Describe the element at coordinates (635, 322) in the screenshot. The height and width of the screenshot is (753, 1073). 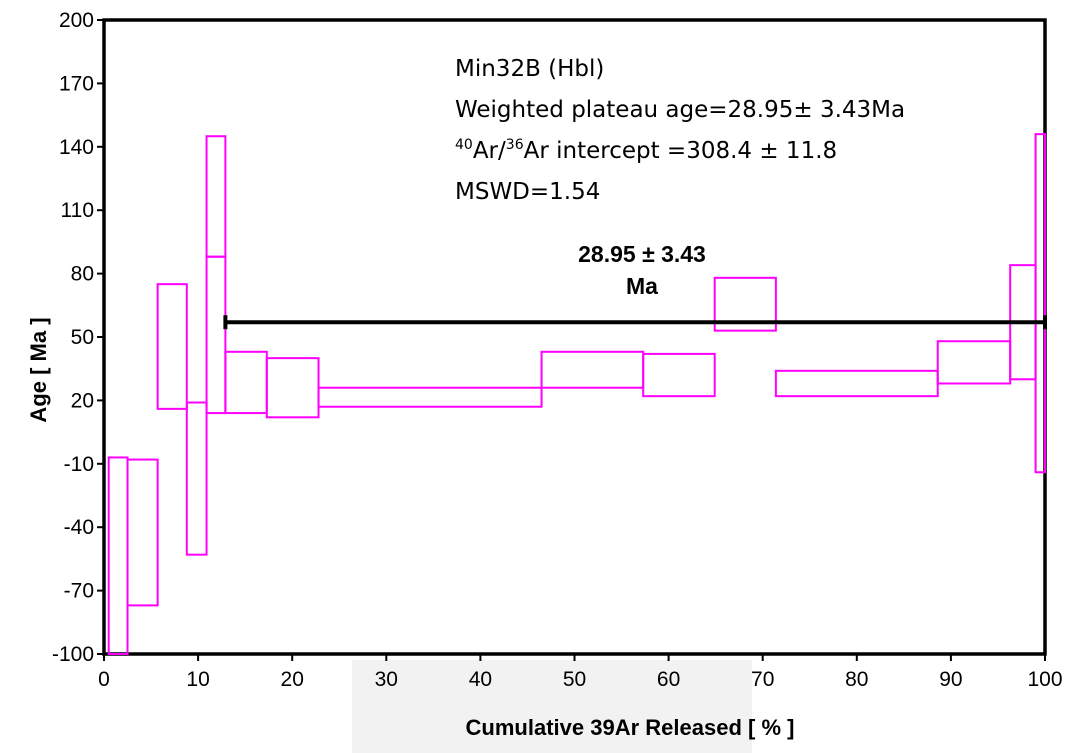
I see `plateau-group` at that location.